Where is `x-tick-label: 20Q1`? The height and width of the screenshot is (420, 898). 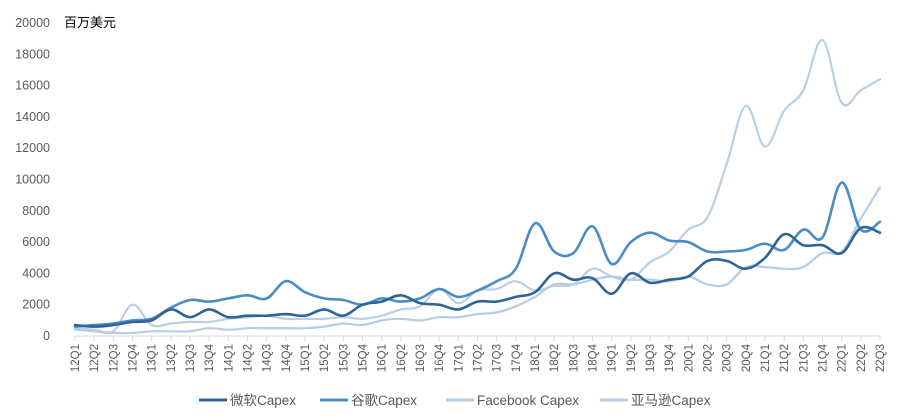
x-tick-label: 20Q1 is located at coordinates (689, 358).